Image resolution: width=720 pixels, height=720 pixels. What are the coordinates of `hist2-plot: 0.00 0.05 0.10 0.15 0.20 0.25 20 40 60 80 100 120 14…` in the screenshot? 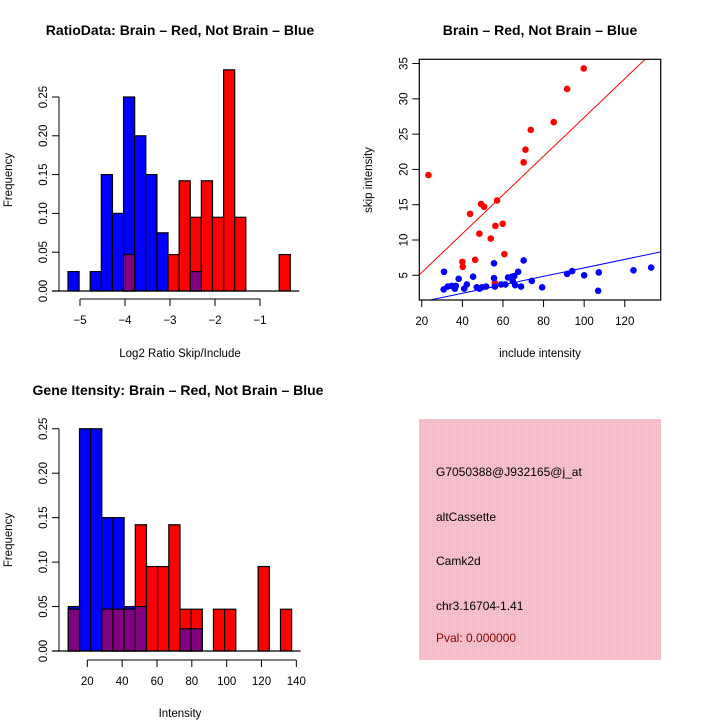 It's located at (172, 553).